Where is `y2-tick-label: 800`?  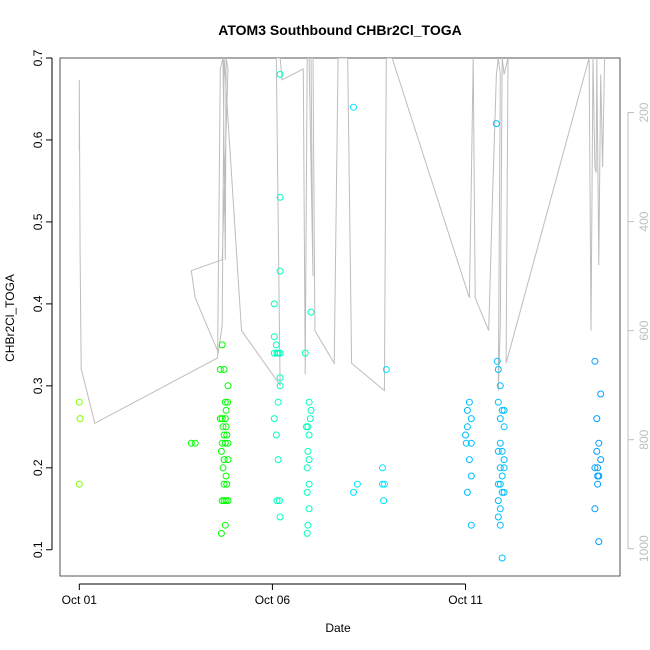 y2-tick-label: 800 is located at coordinates (643, 439).